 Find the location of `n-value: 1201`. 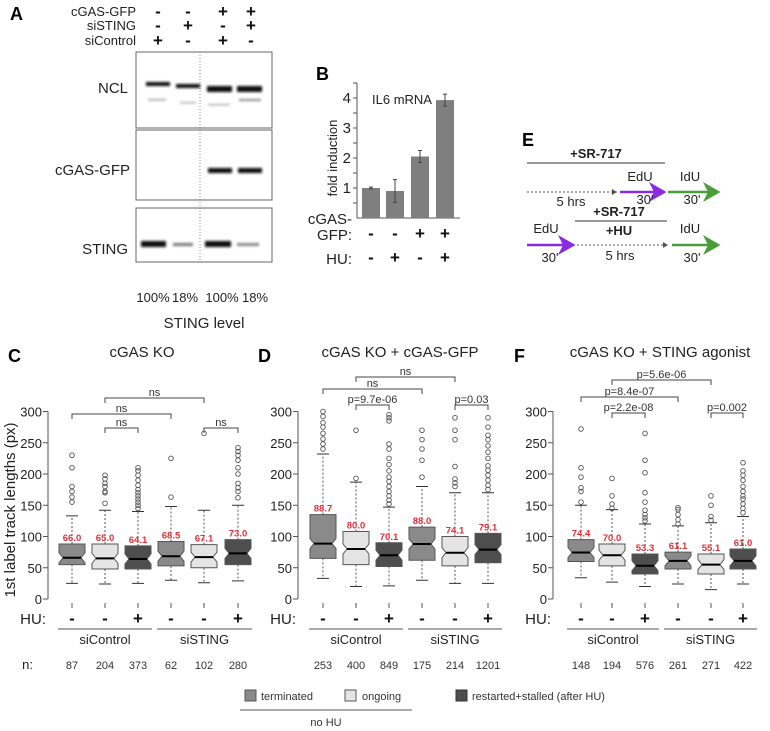

n-value: 1201 is located at coordinates (488, 666).